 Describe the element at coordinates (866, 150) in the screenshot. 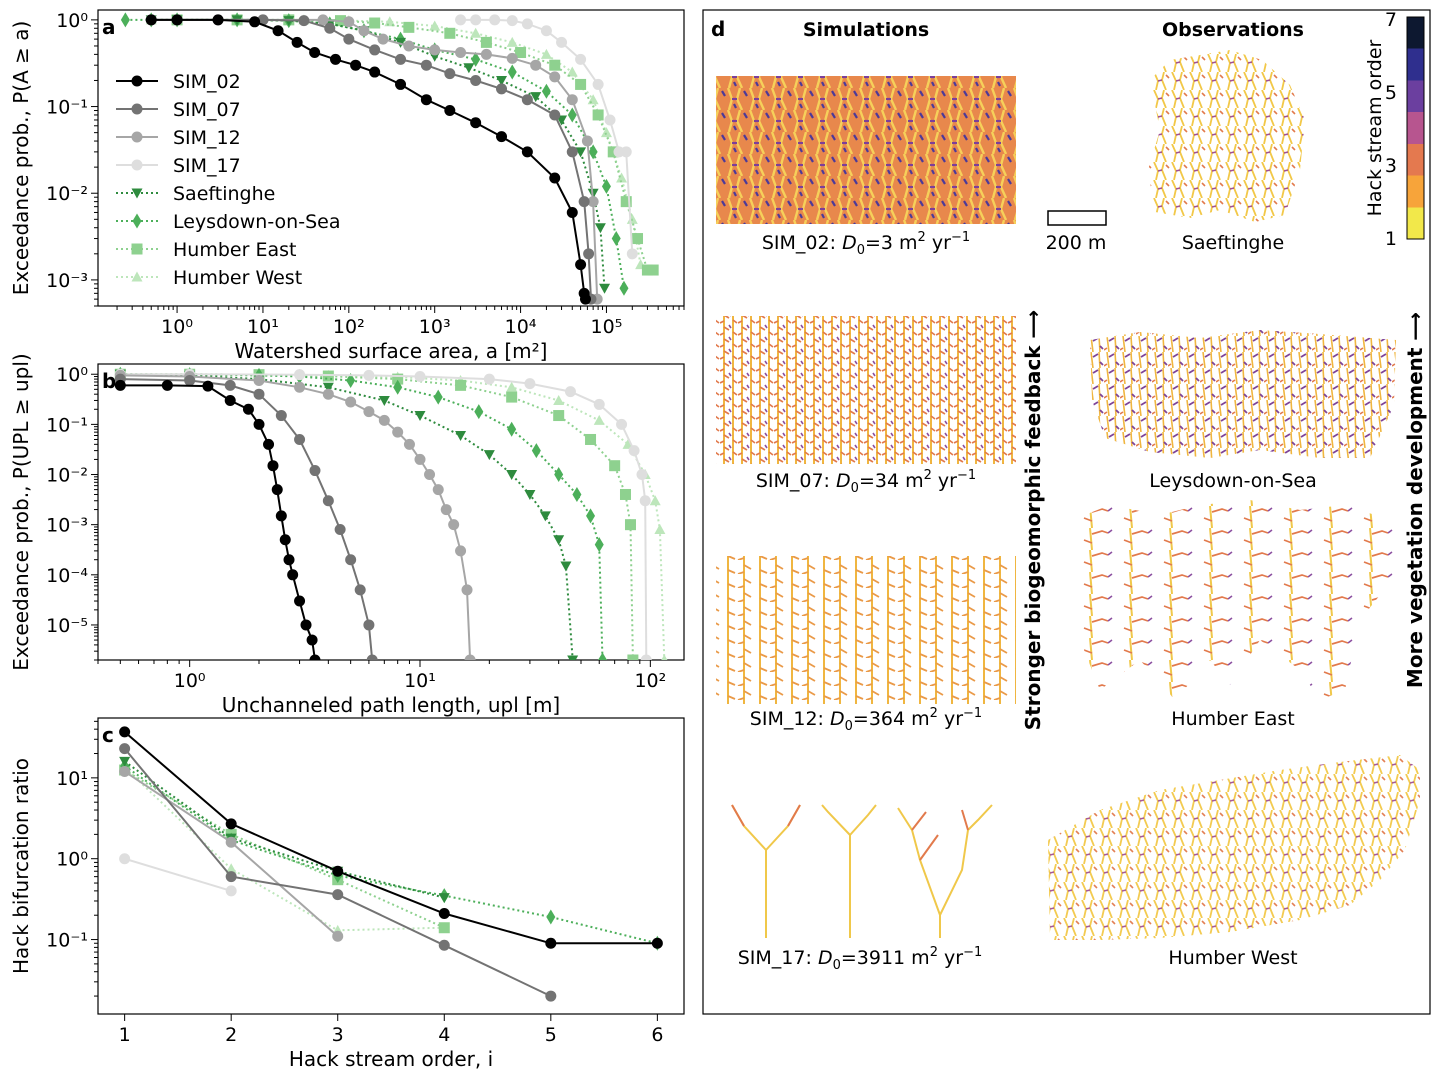

I see `sim-02-network-map` at that location.